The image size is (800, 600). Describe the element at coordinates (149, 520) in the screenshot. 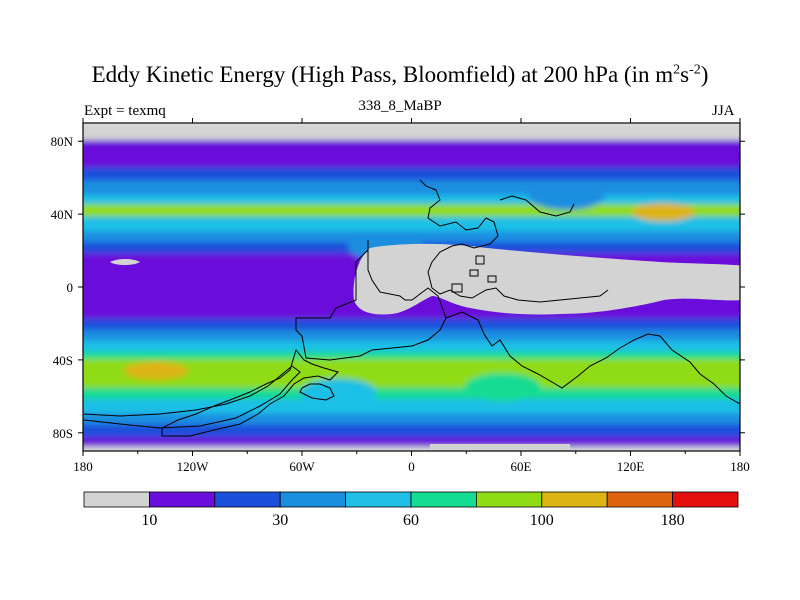

I see `colorbar-label-0: 10` at that location.